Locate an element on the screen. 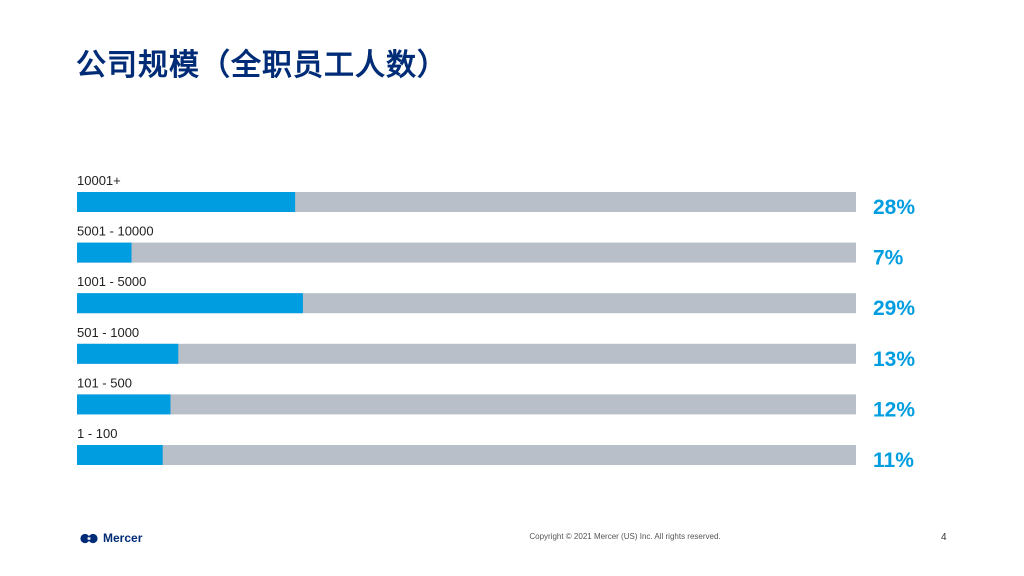  mercer-logo: Mercer is located at coordinates (111, 538).